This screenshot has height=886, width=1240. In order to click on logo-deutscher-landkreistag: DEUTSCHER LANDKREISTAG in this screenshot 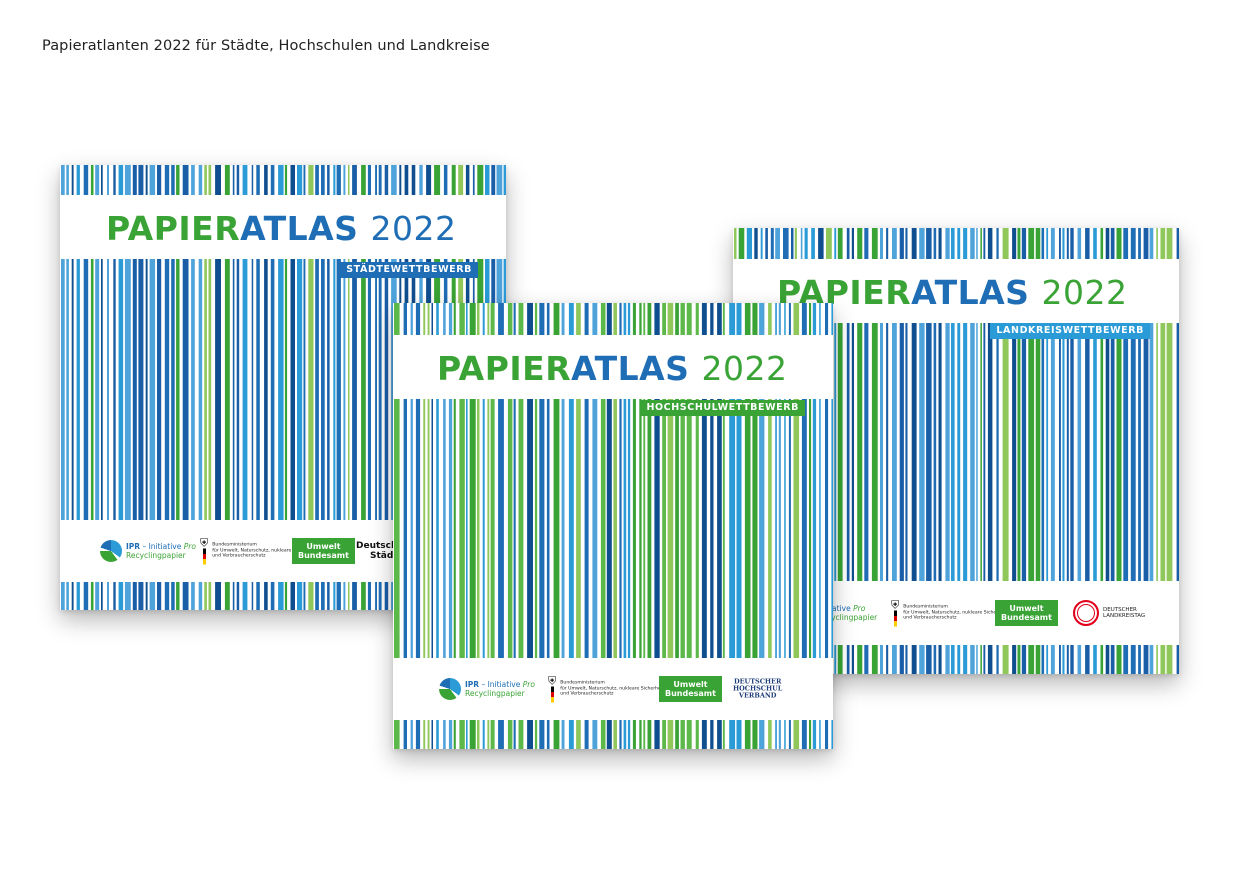, I will do `click(1109, 613)`.